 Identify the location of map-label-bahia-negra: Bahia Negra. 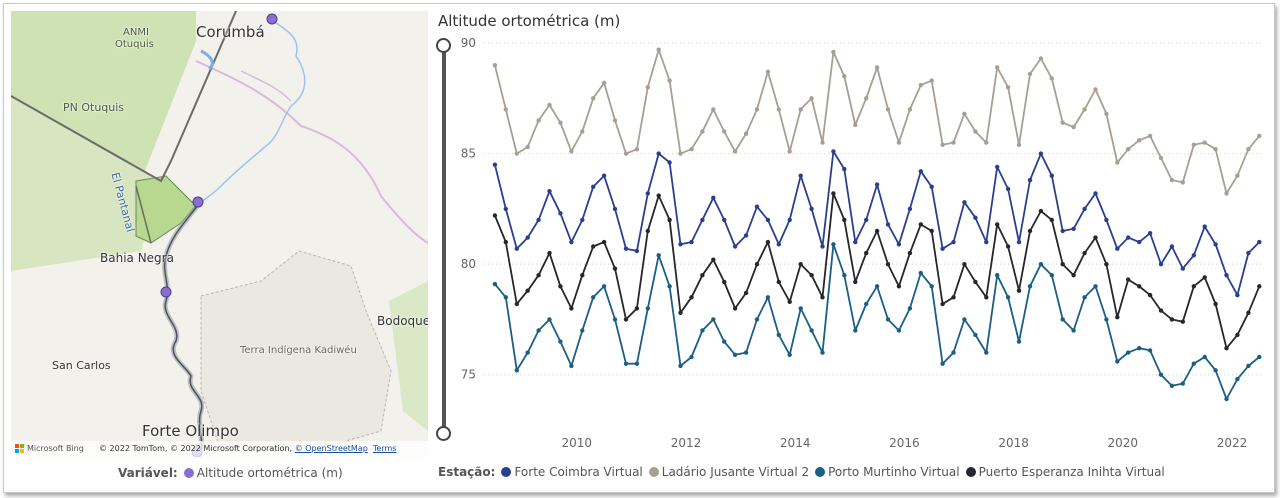
(137, 258).